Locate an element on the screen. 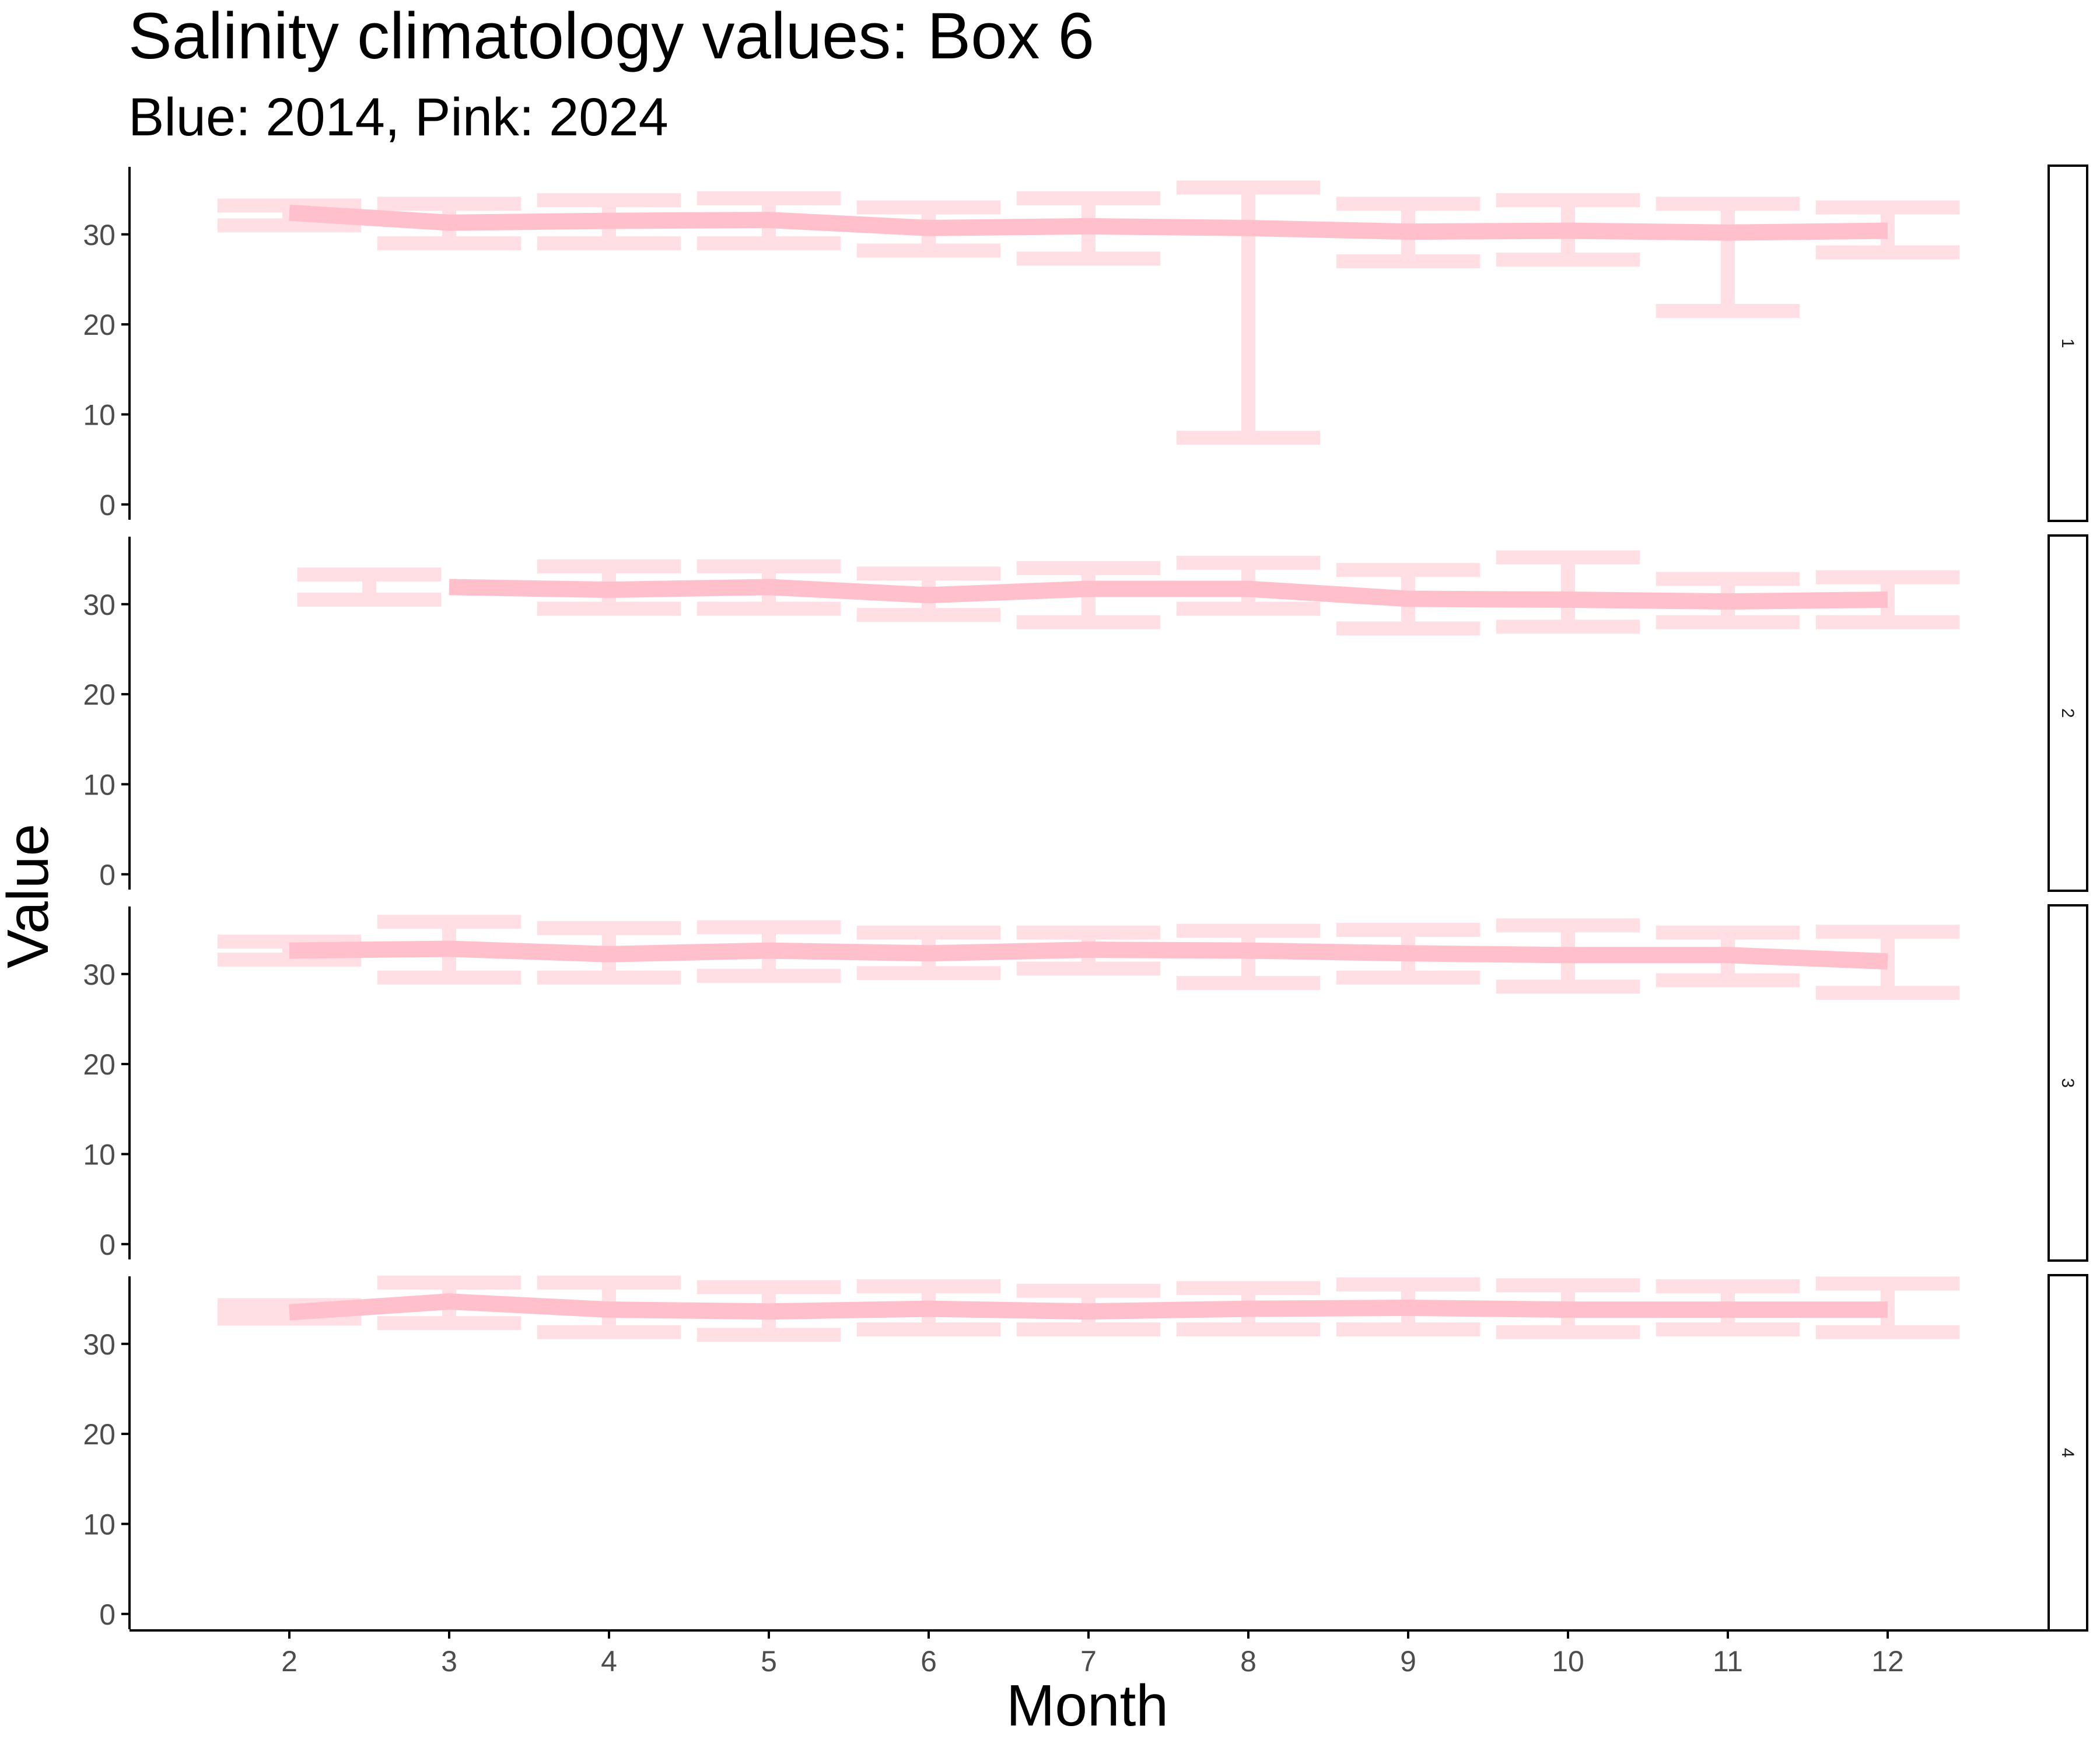 The image size is (2100, 1750). facet-strip-label: 2 is located at coordinates (2067, 713).